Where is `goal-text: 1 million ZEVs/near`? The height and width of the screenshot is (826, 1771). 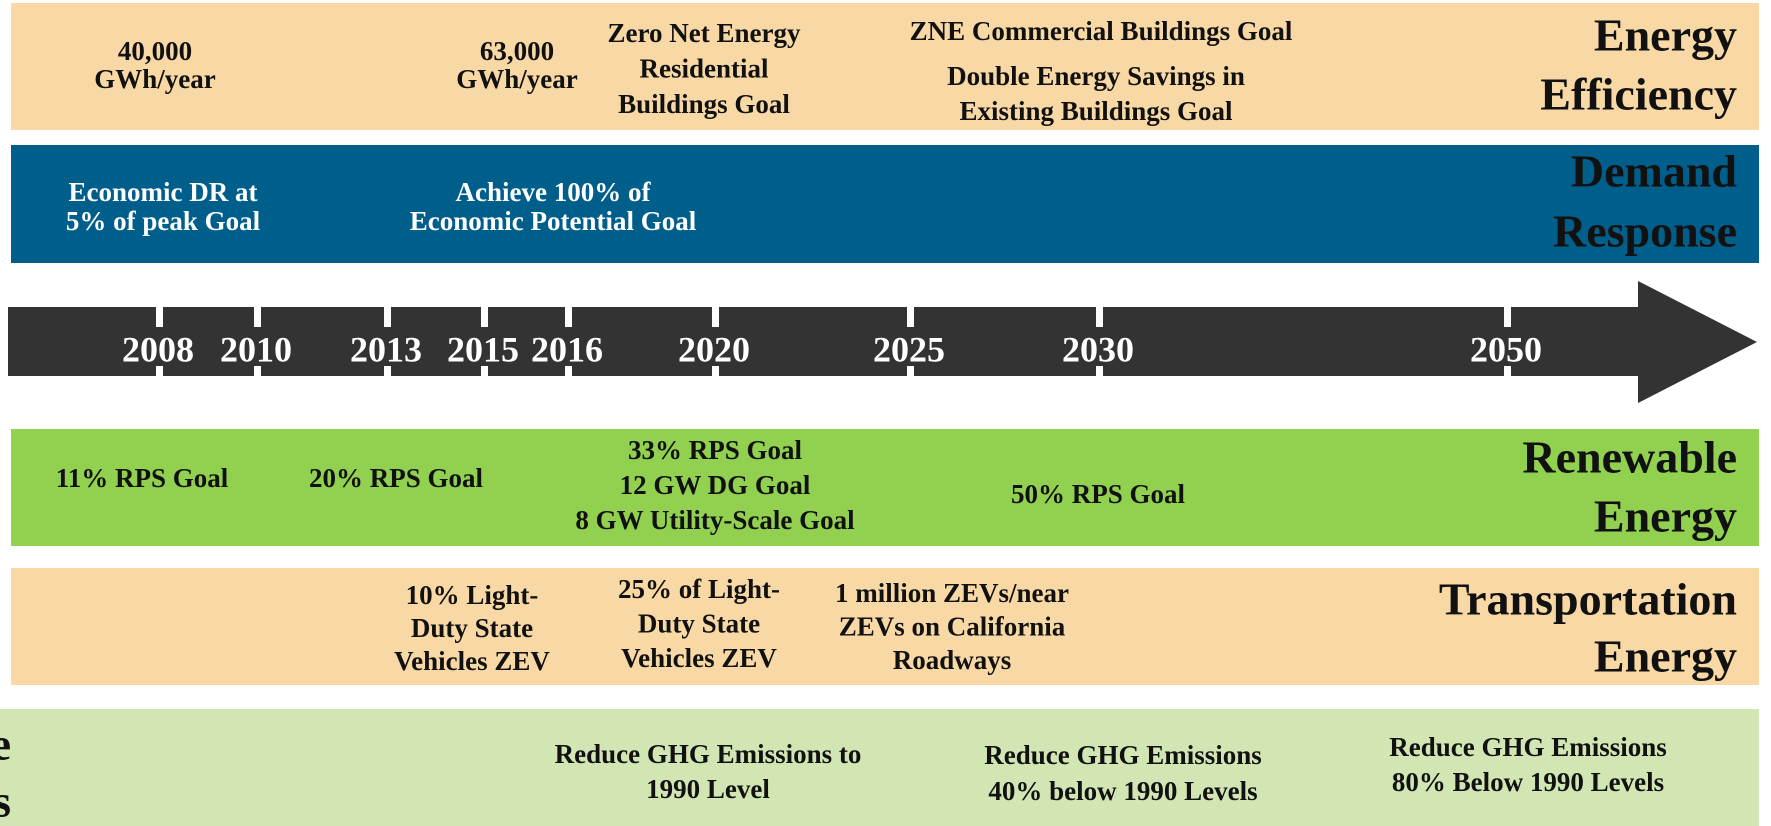
goal-text: 1 million ZEVs/near is located at coordinates (952, 593).